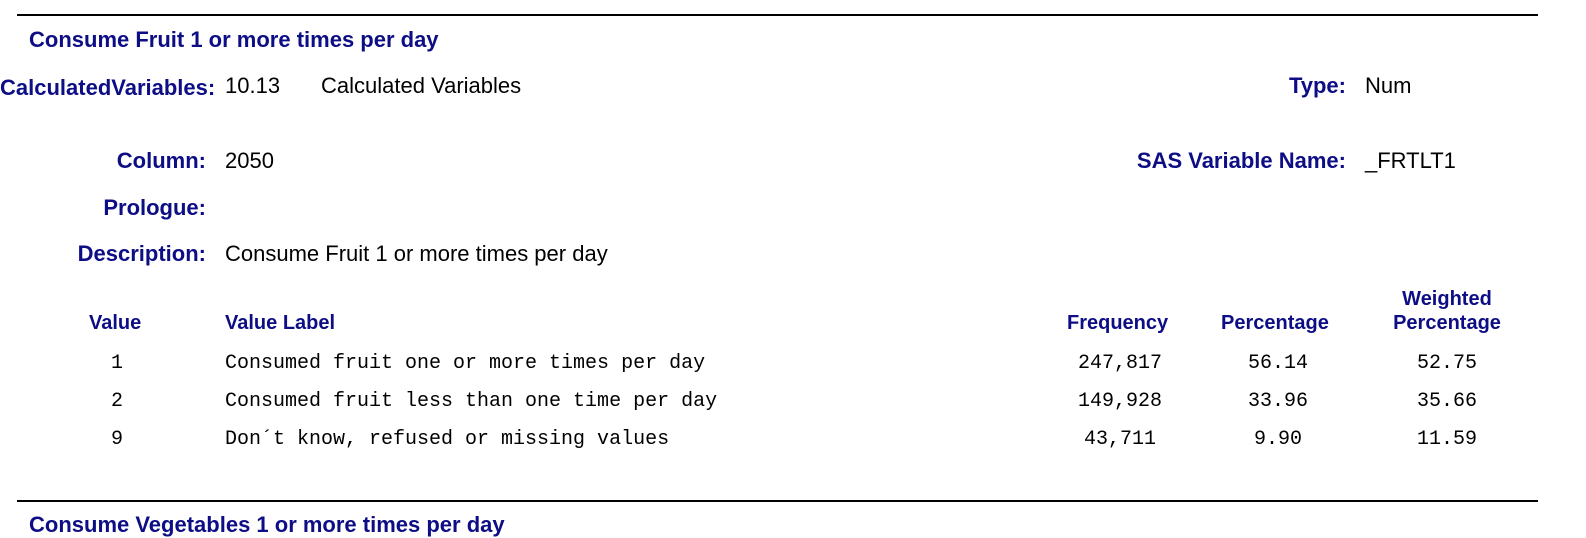  I want to click on row-frequency: 149,928, so click(1119, 401).